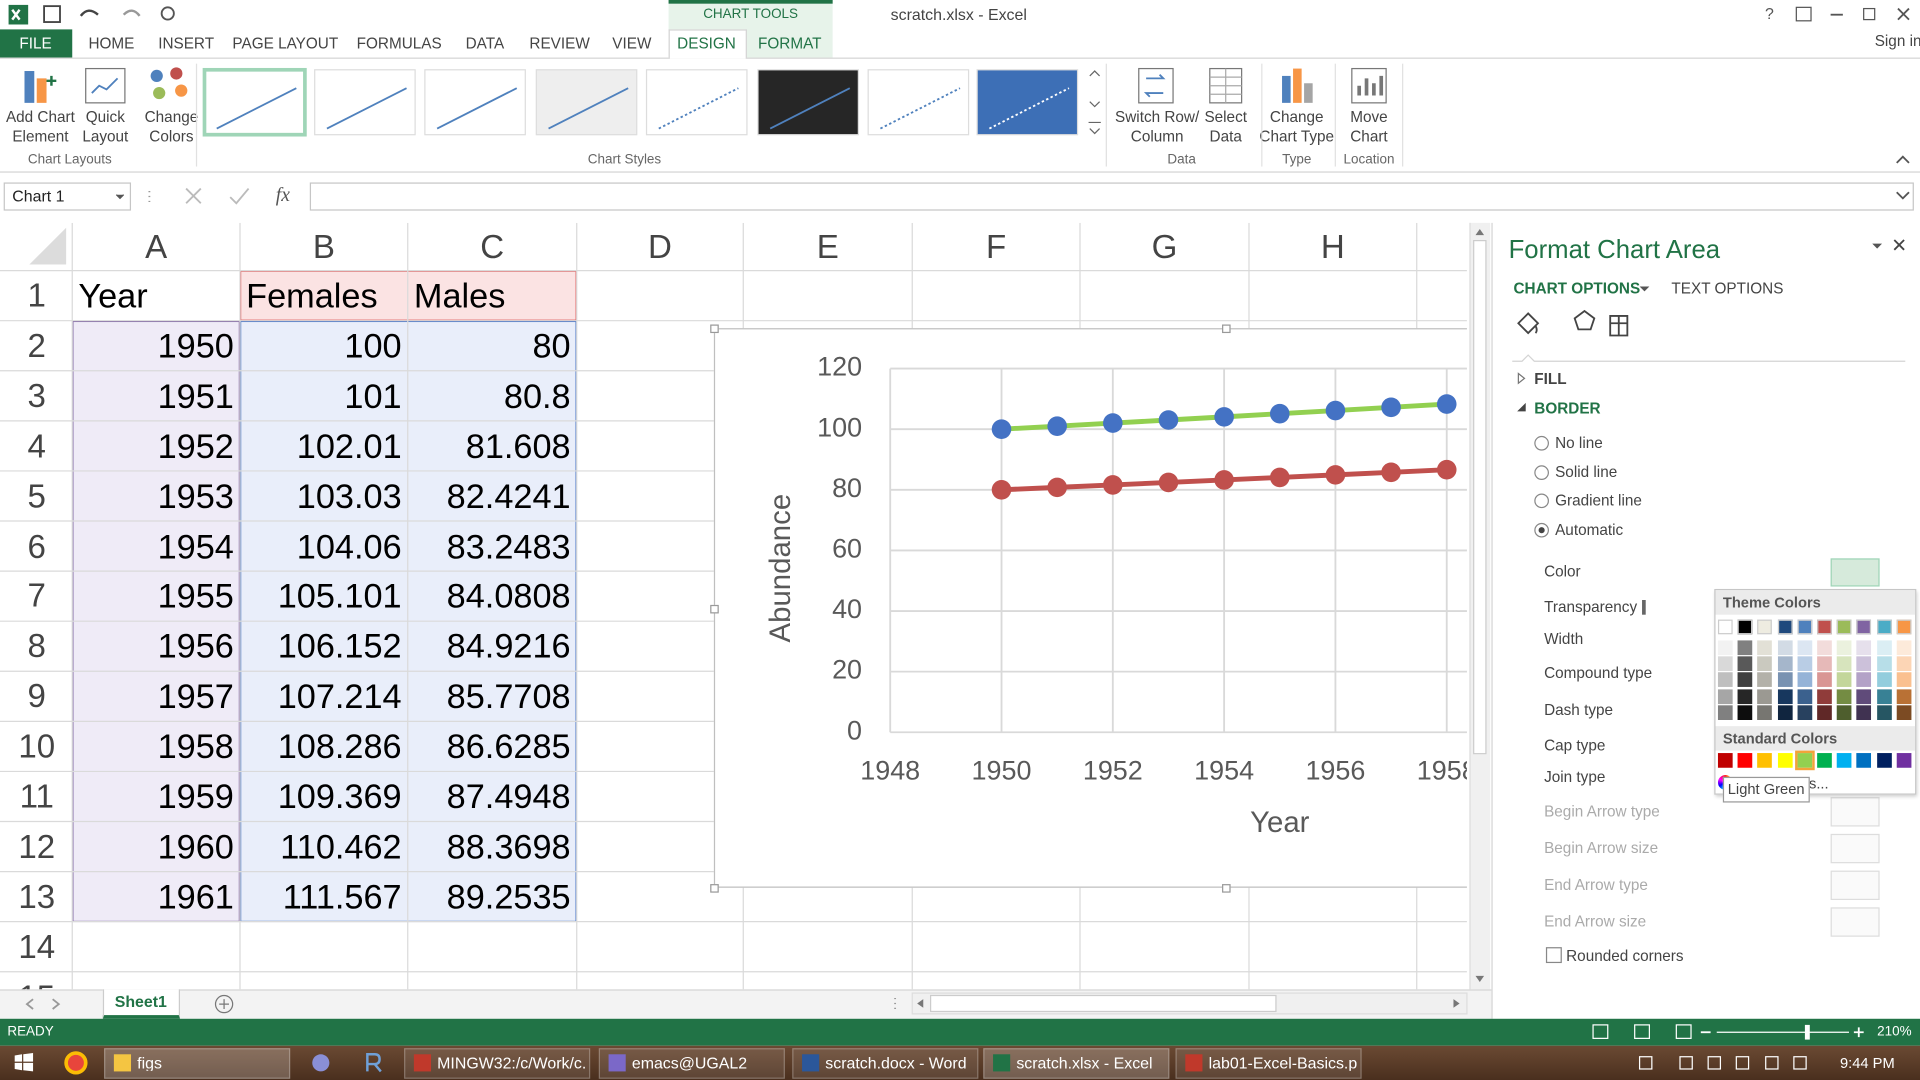  What do you see at coordinates (349, 445) in the screenshot?
I see `cell: 102.01` at bounding box center [349, 445].